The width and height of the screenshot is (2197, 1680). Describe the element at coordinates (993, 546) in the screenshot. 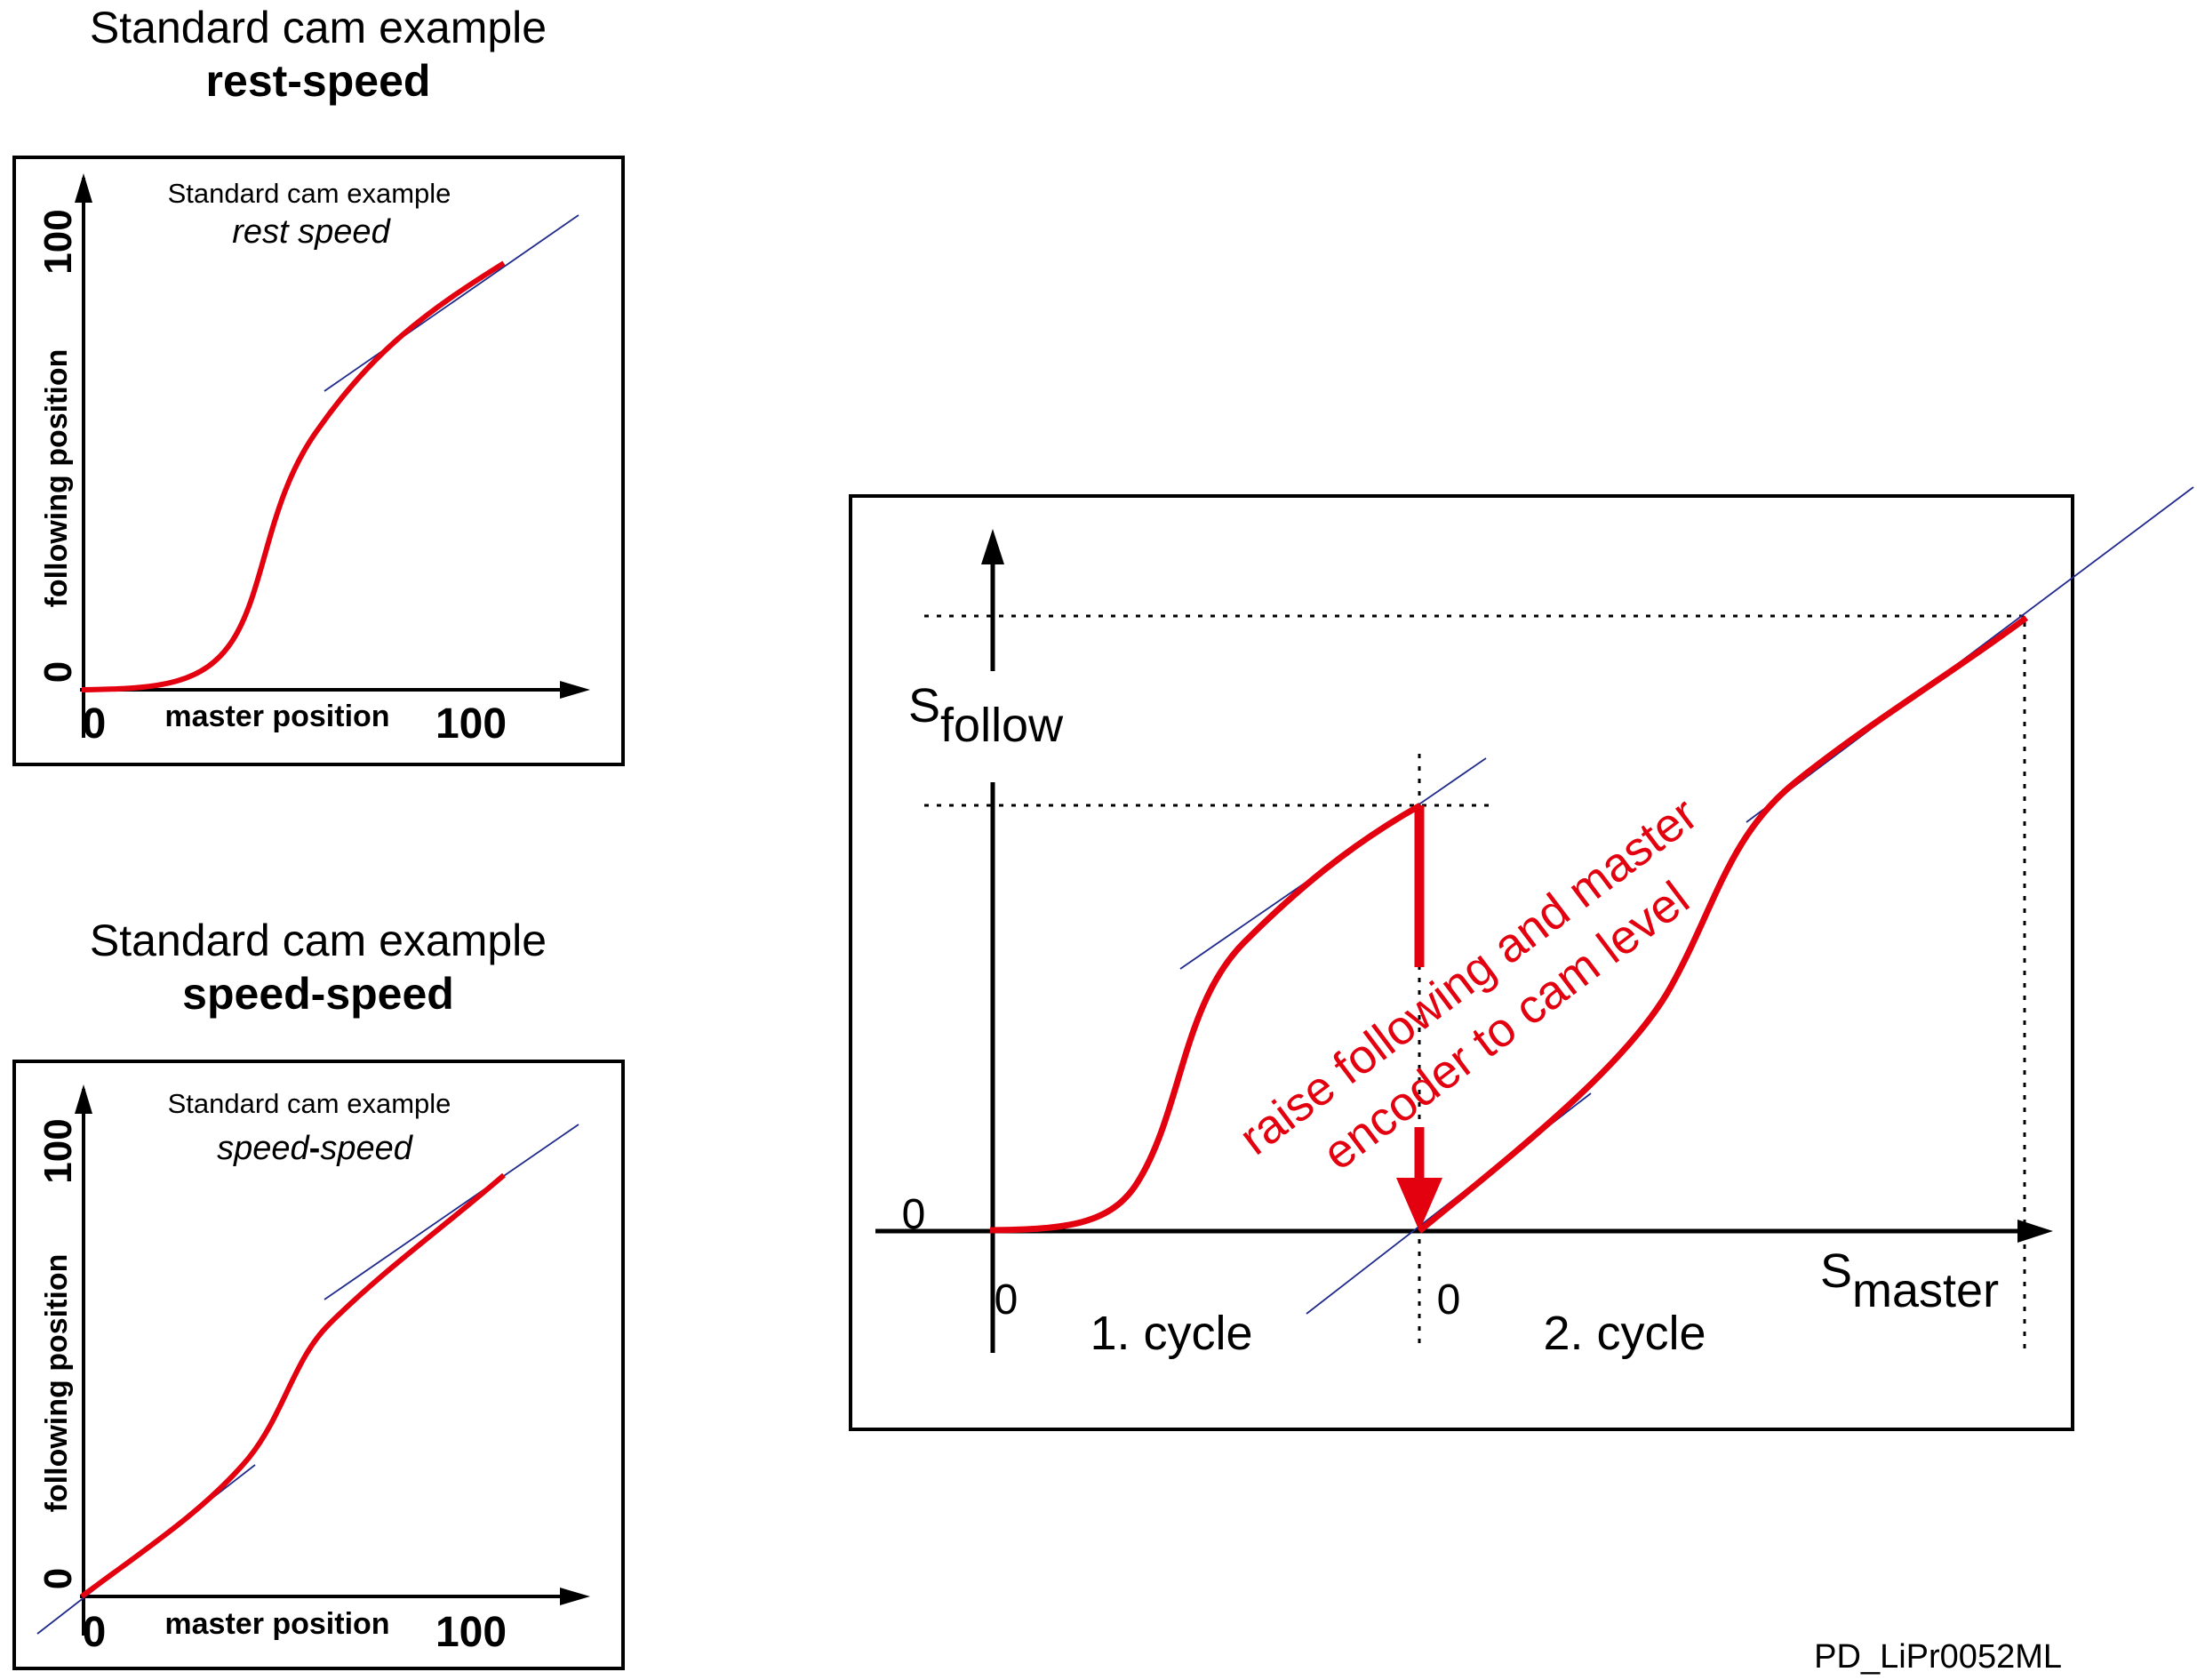

I see `main-y-axis-arrow` at that location.